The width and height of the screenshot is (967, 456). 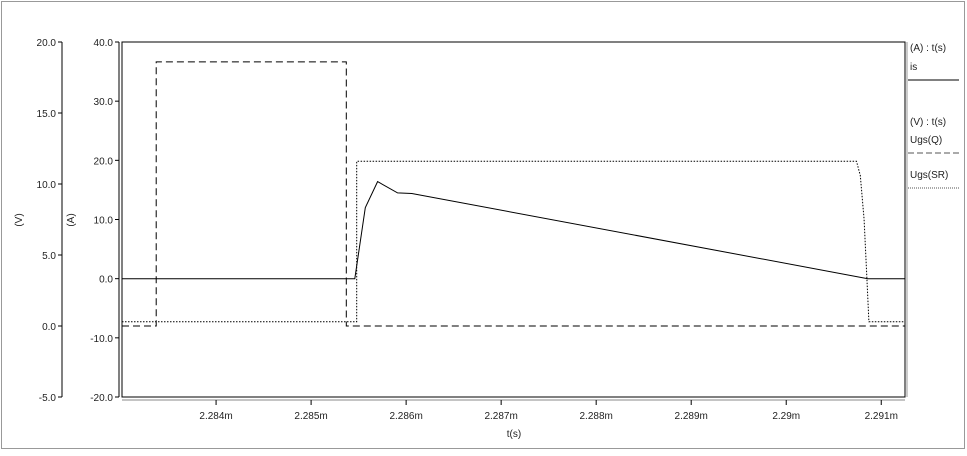 What do you see at coordinates (500, 416) in the screenshot?
I see `x-tick-label: 2.287m` at bounding box center [500, 416].